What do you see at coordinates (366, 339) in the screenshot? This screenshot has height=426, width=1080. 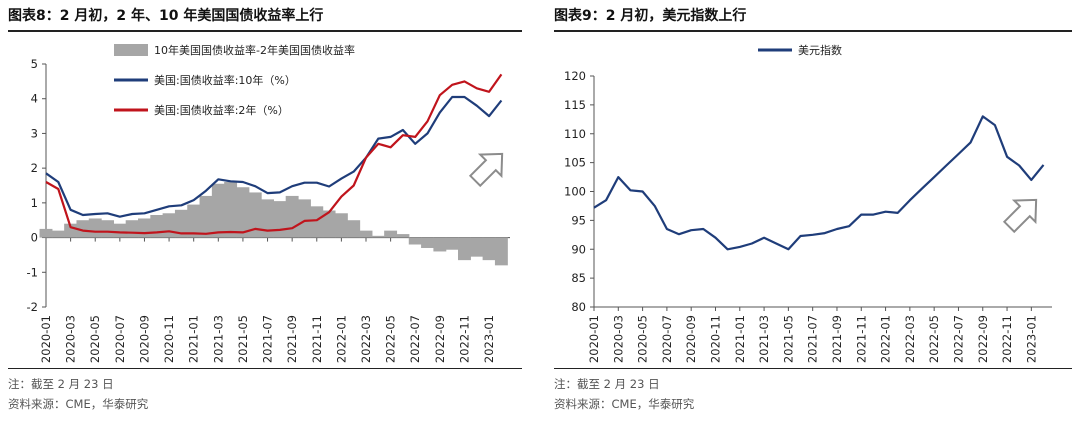 I see `x-tick-label: 2022-03` at bounding box center [366, 339].